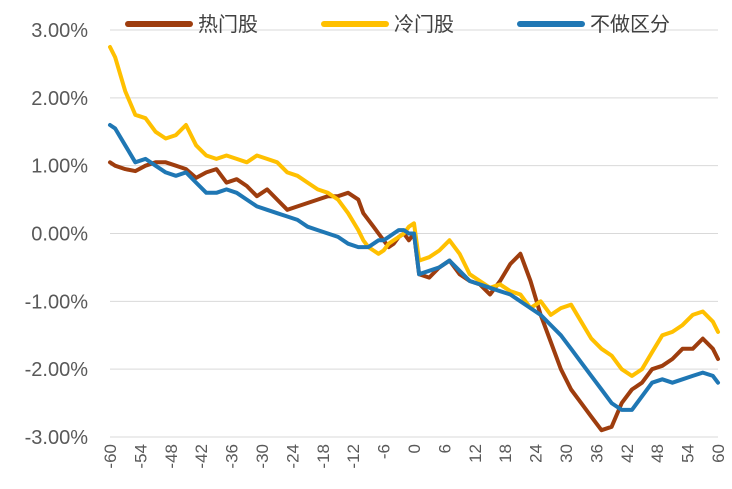  Describe the element at coordinates (323, 456) in the screenshot. I see `x-tick-label: -18` at that location.